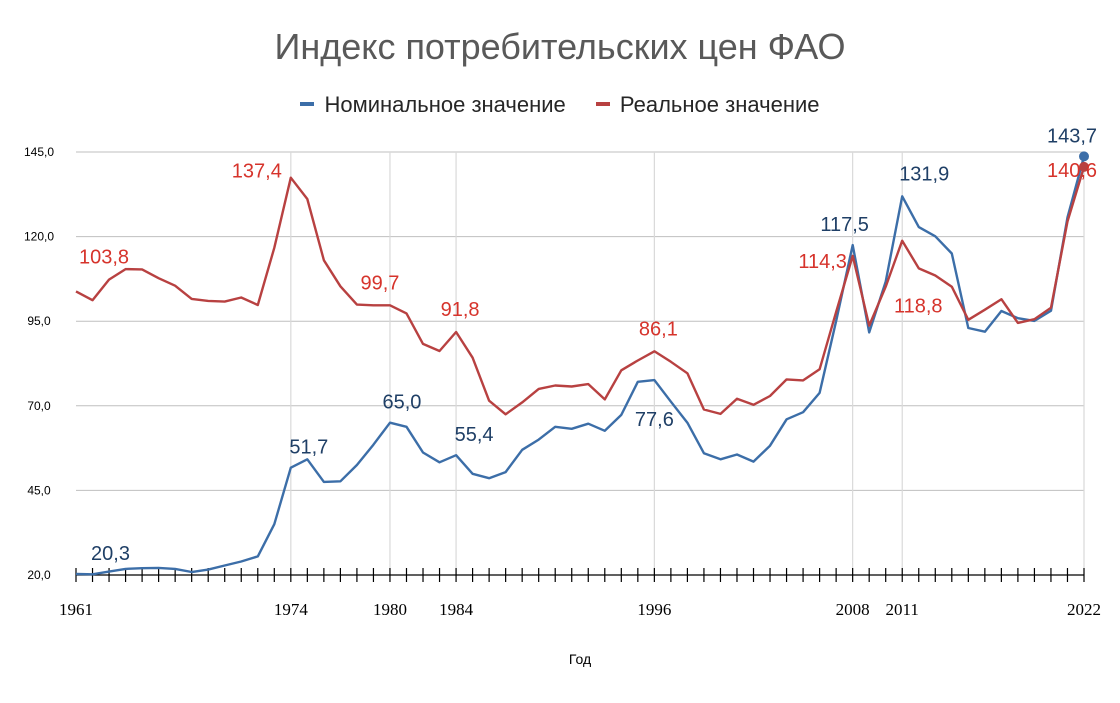 The height and width of the screenshot is (703, 1120). I want to click on y-tick-label: 45,0, so click(39, 490).